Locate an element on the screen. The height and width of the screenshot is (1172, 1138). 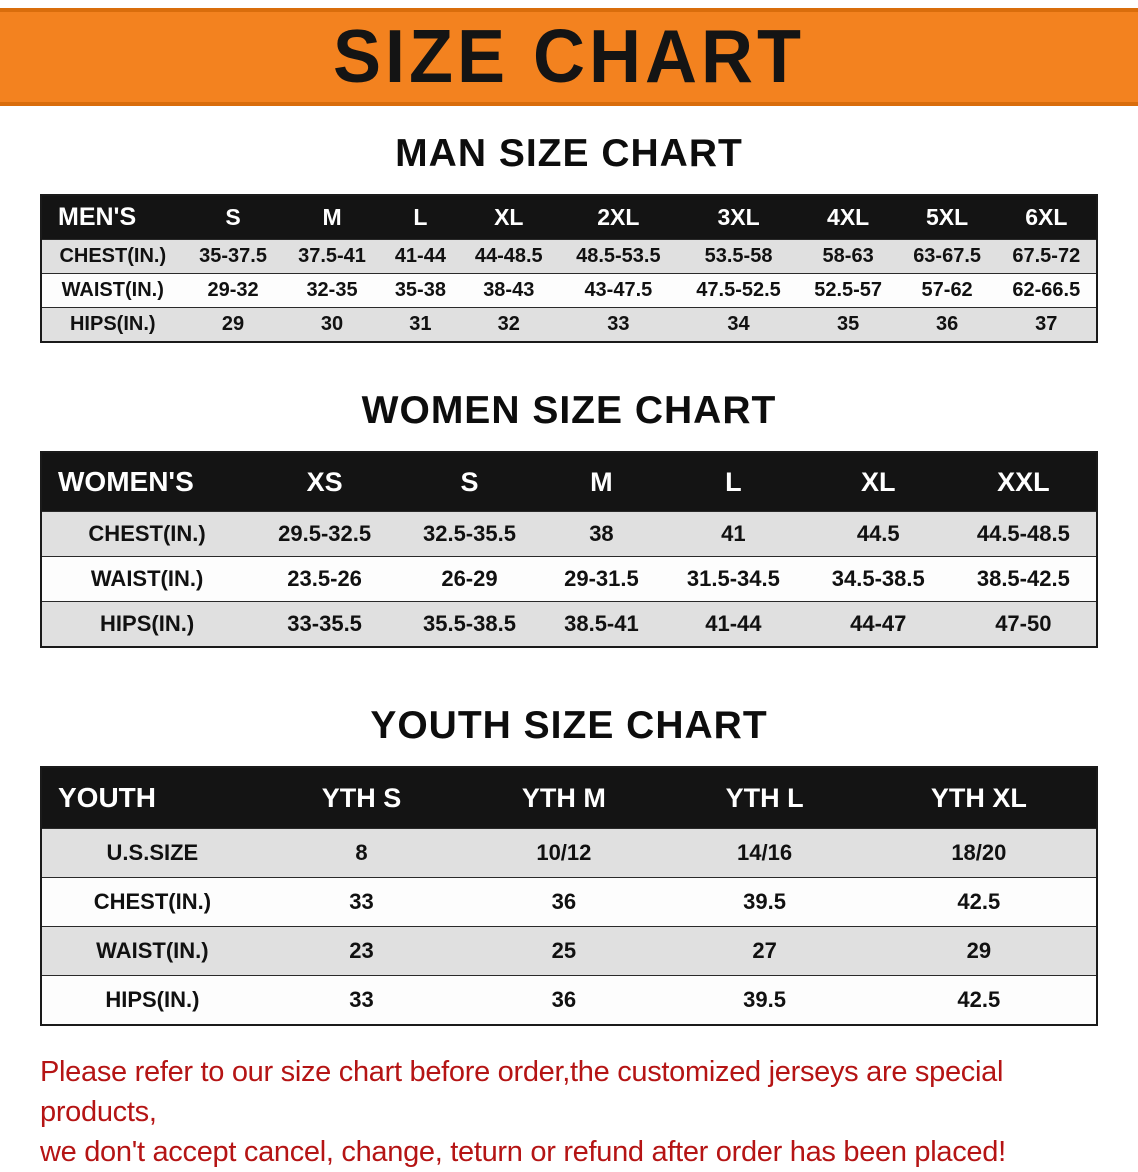
table-row: U.S.SIZE 8 10/12 14/16 18/20 is located at coordinates (569, 853).